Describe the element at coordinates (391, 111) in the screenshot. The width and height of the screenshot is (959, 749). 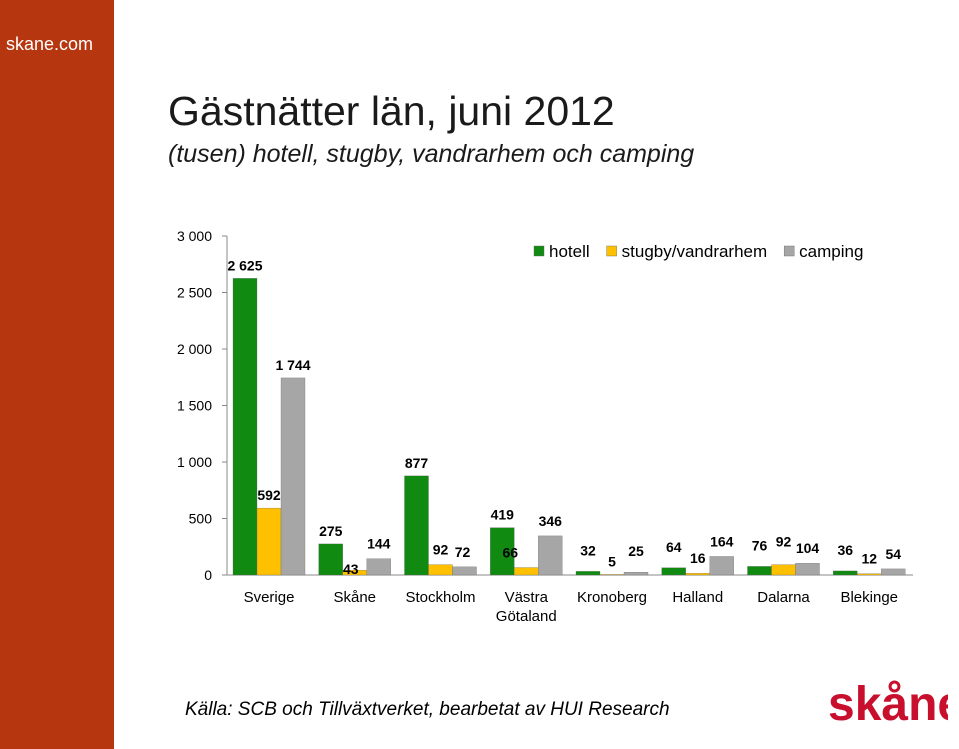
I see `chart-title: Gästnätter län, juni 2012` at that location.